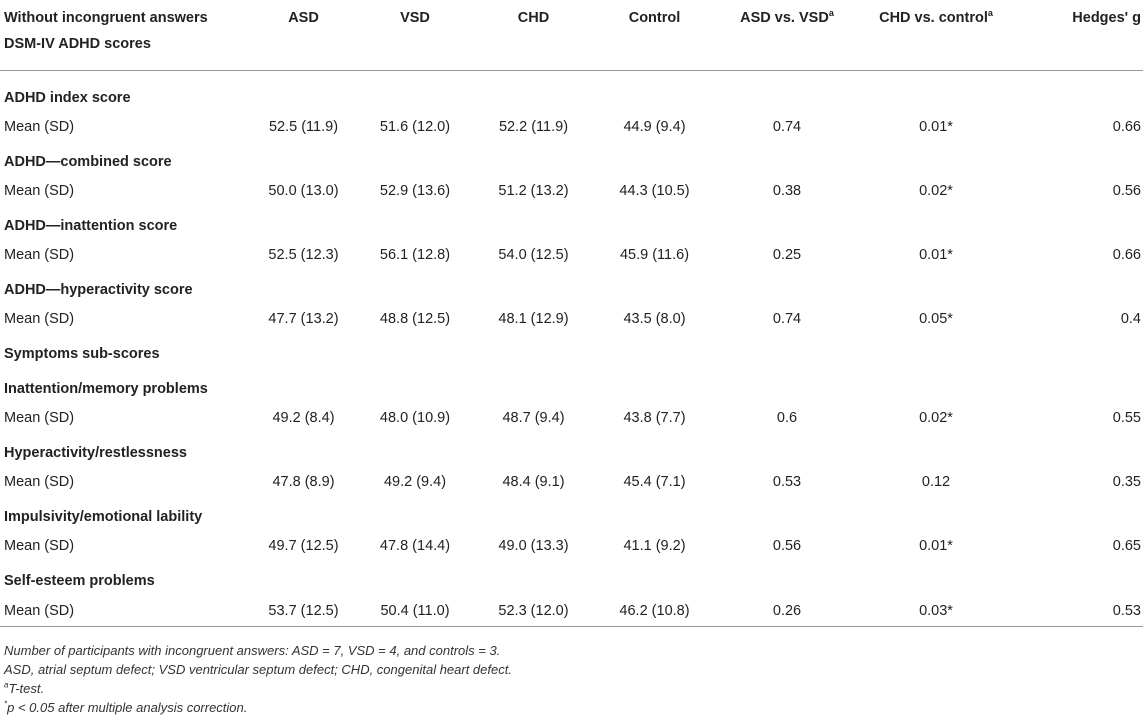  What do you see at coordinates (415, 611) in the screenshot?
I see `cell-vsd: 50.4 (11.0)` at bounding box center [415, 611].